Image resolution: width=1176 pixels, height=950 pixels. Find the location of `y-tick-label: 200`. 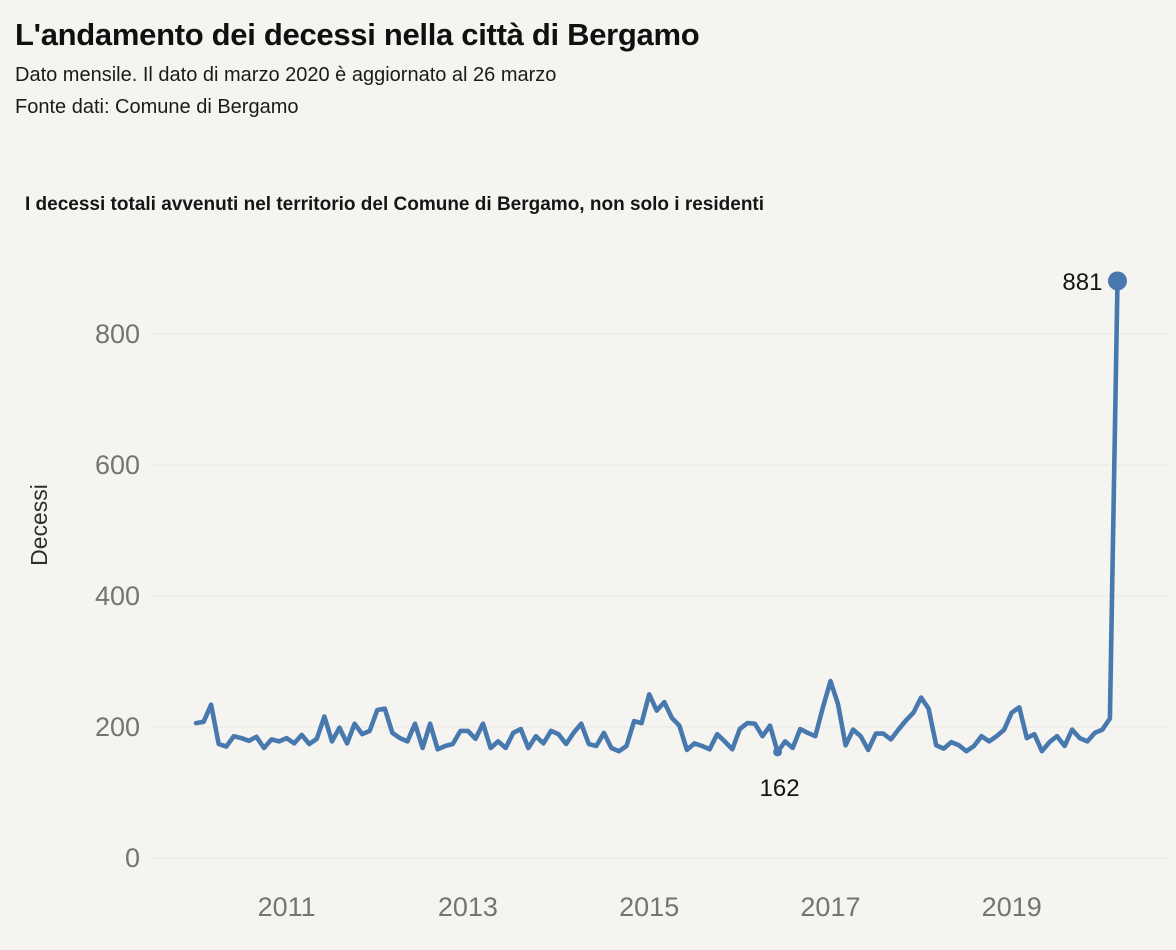

y-tick-label: 200 is located at coordinates (117, 727).